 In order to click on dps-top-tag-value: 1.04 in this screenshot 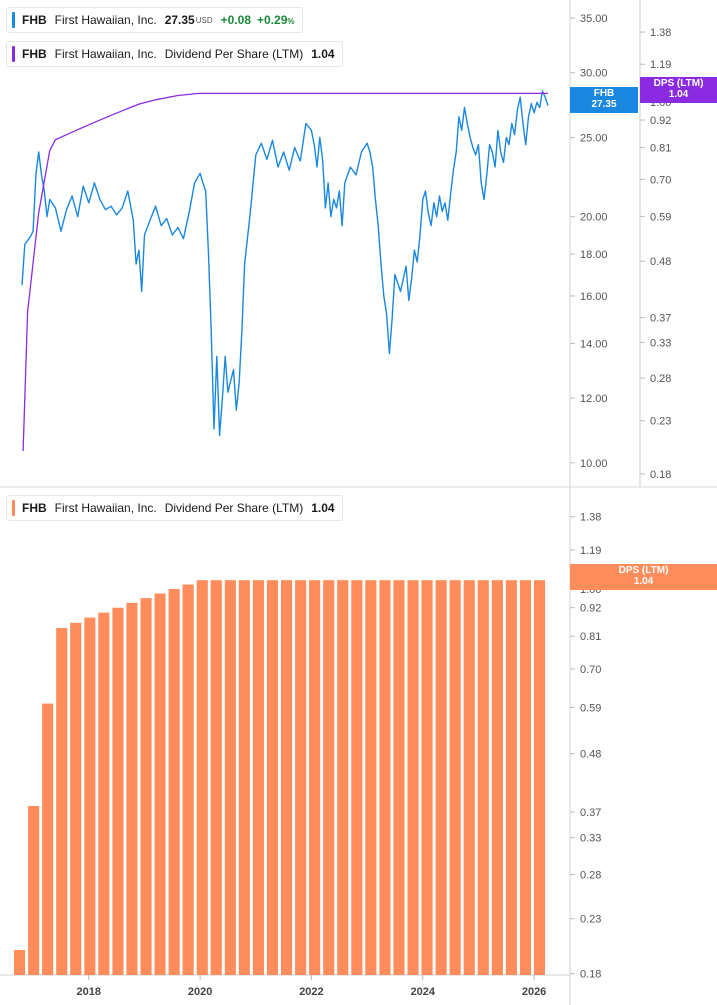, I will do `click(678, 94)`.